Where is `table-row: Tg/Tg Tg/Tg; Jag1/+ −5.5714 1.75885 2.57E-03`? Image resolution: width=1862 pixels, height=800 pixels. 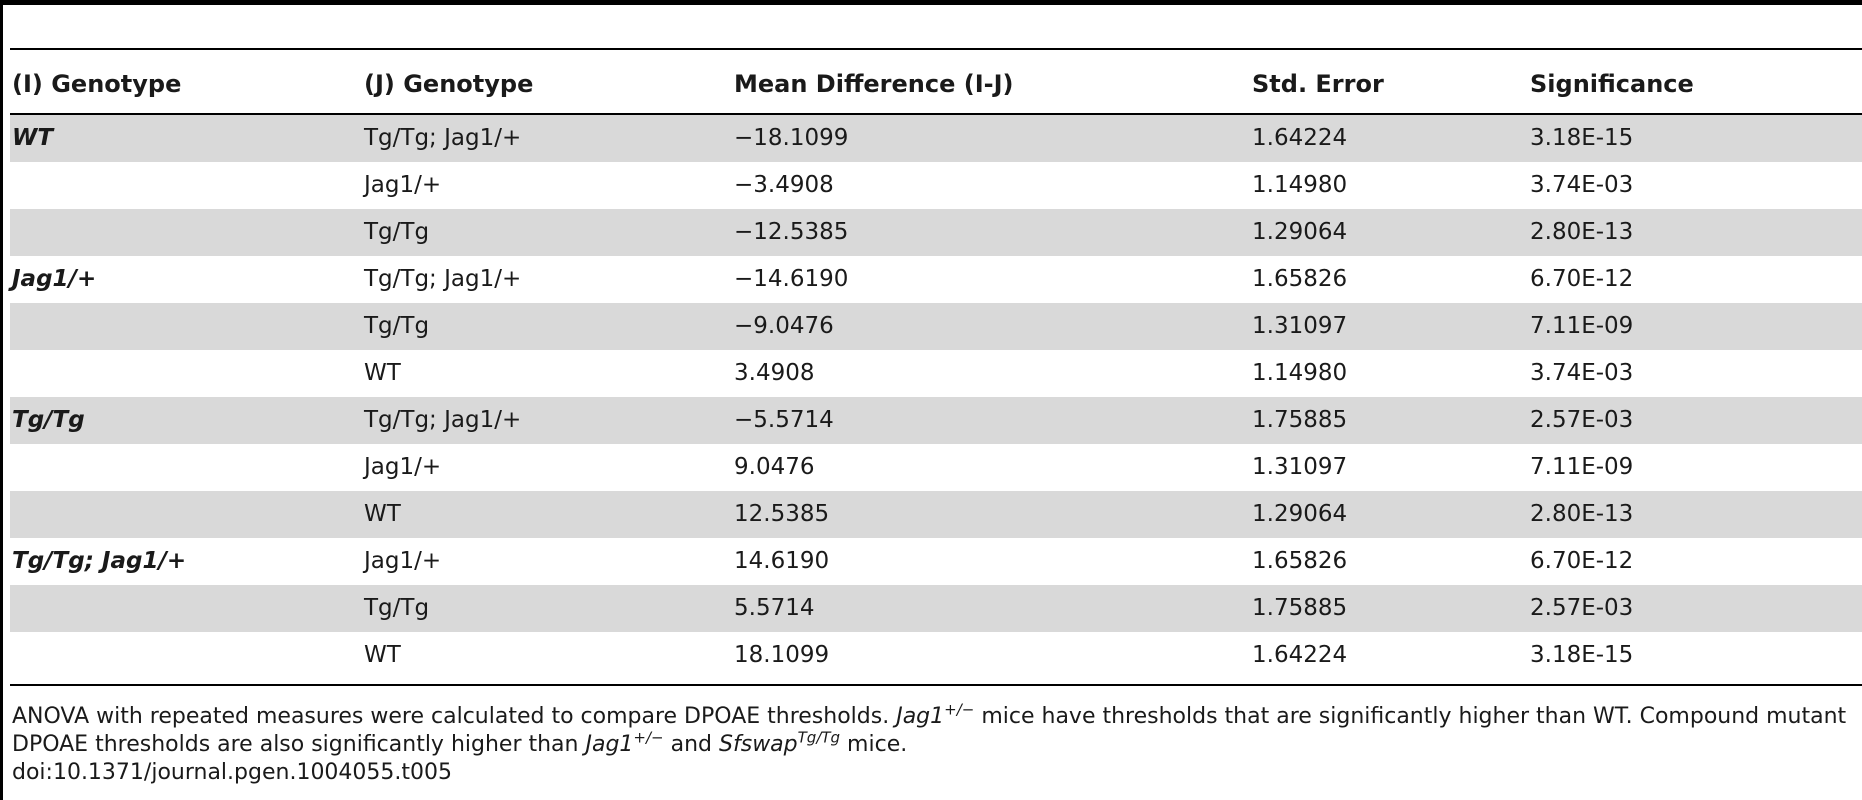 table-row: Tg/Tg Tg/Tg; Jag1/+ −5.5714 1.75885 2.57E-03 is located at coordinates (936, 420).